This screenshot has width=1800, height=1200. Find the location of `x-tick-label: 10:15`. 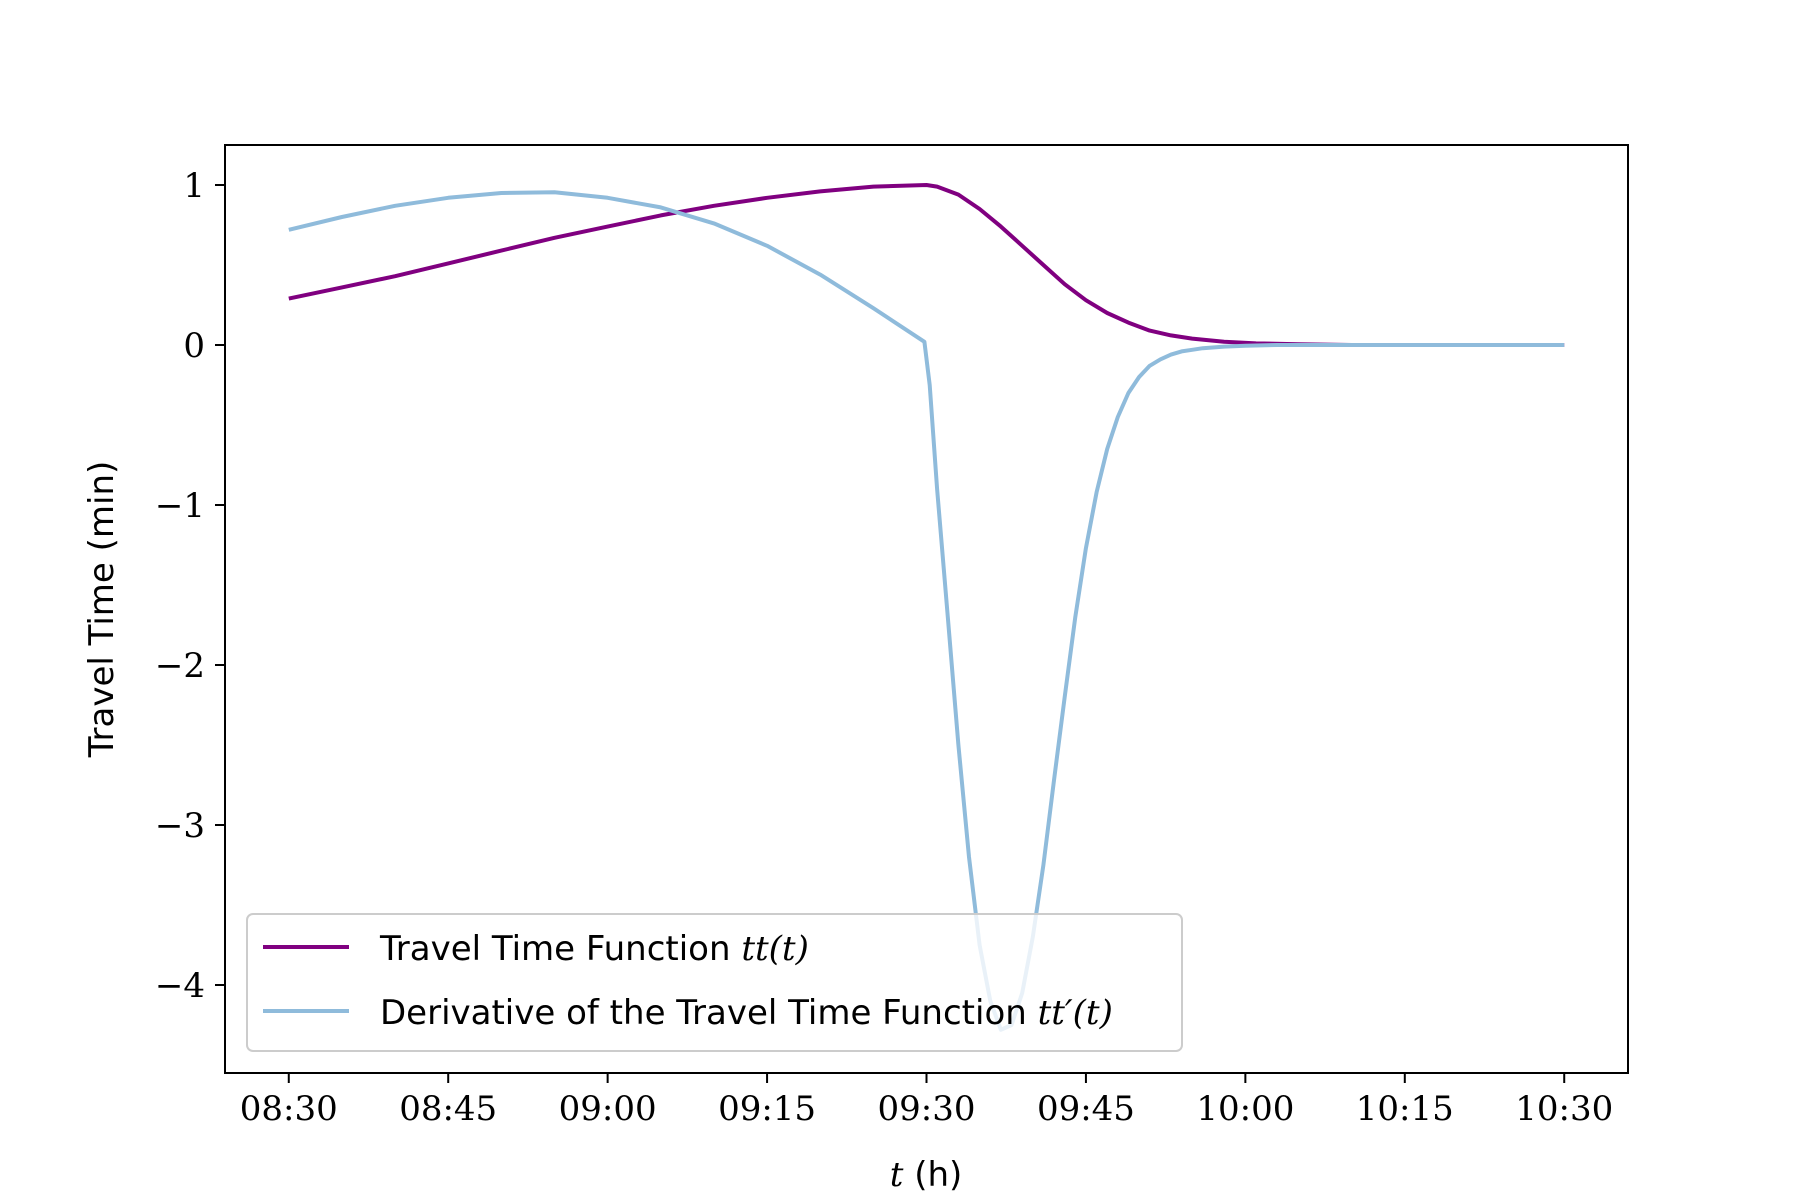

x-tick-label: 10:15 is located at coordinates (1405, 1109).